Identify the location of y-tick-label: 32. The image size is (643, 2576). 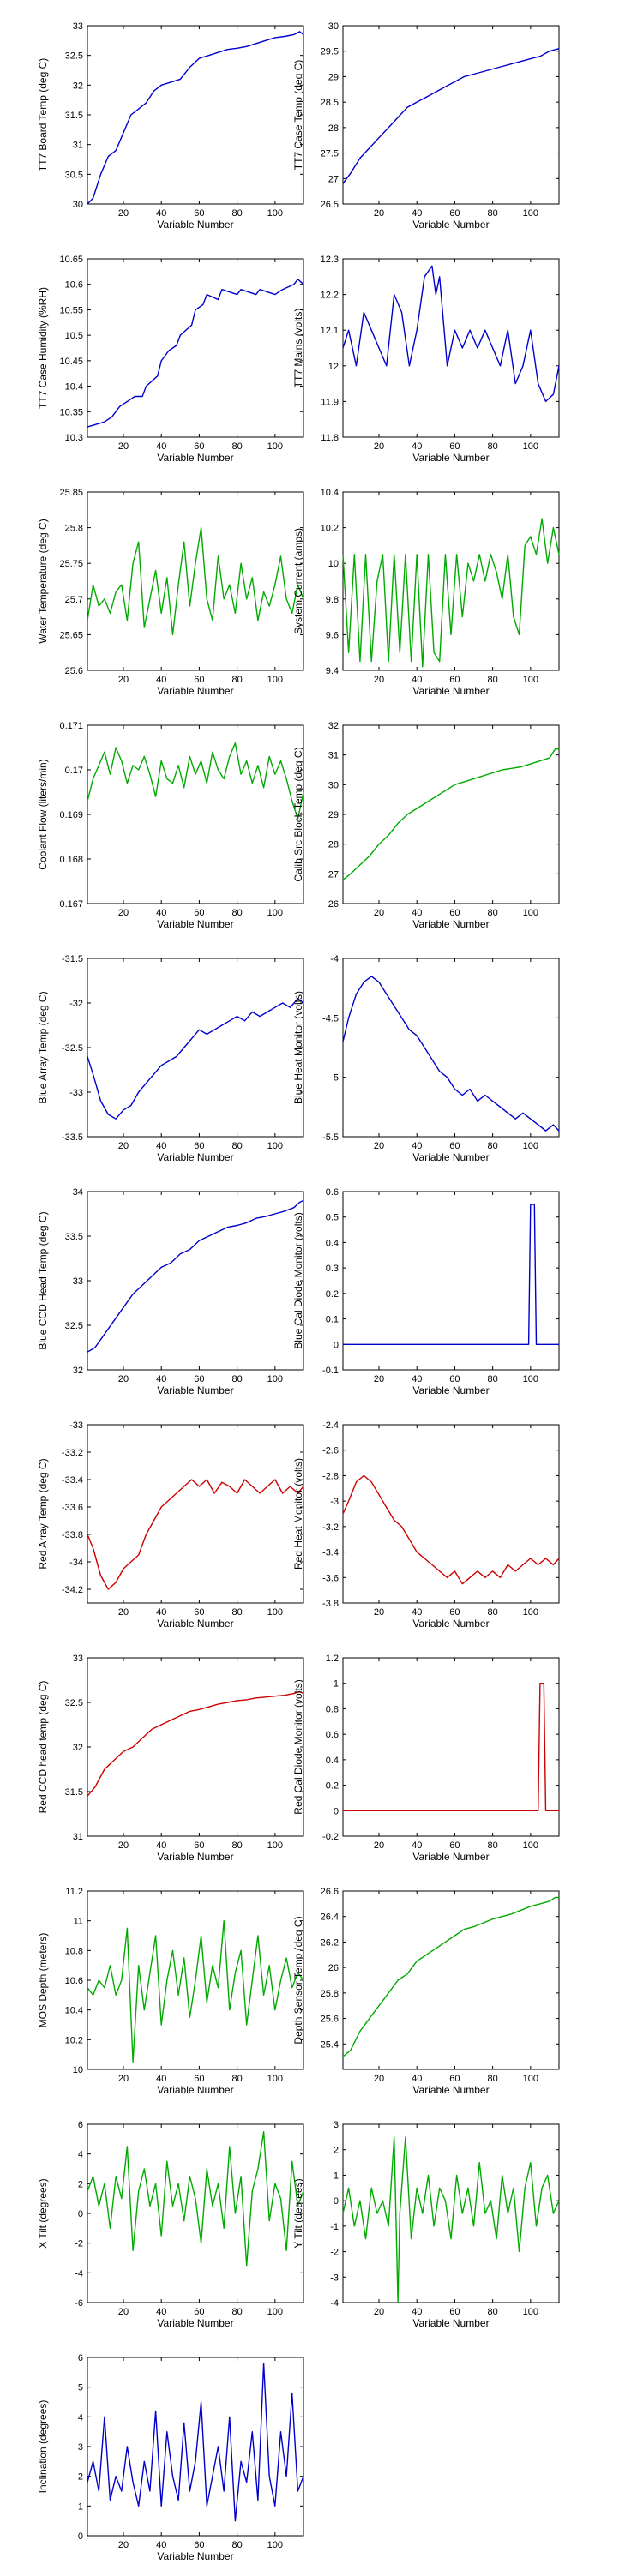
(333, 726).